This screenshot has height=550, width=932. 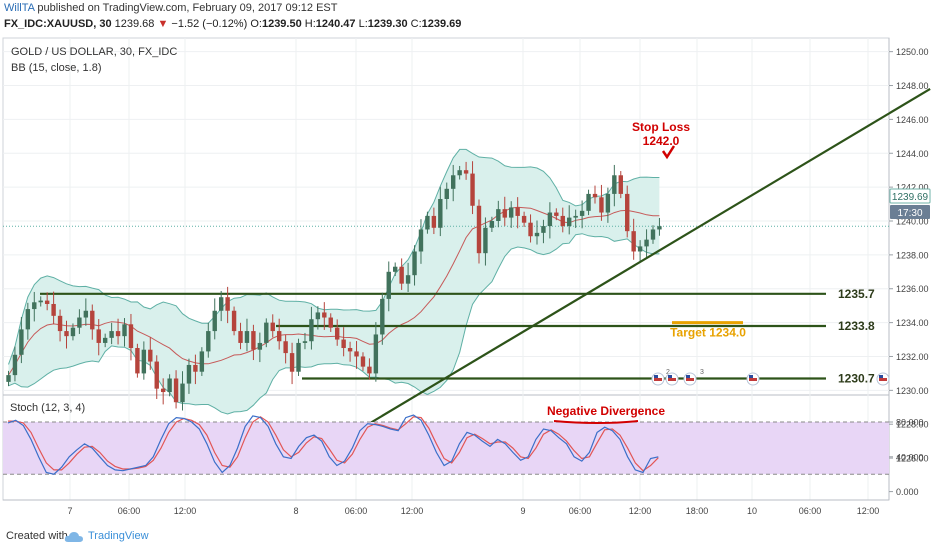 What do you see at coordinates (697, 511) in the screenshot?
I see `time-tick-label: 18:00` at bounding box center [697, 511].